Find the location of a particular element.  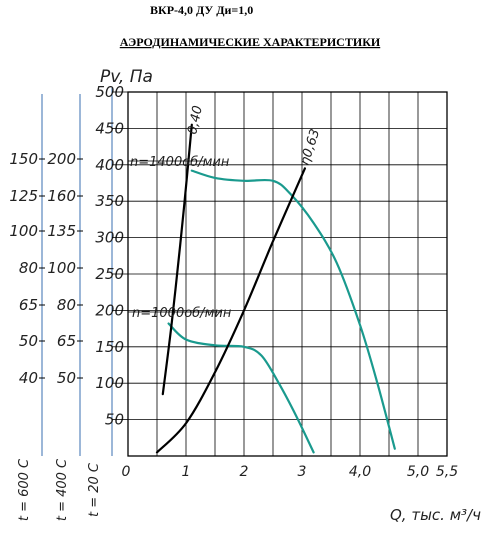

temp-tick-label: 160 is located at coordinates (61, 196).